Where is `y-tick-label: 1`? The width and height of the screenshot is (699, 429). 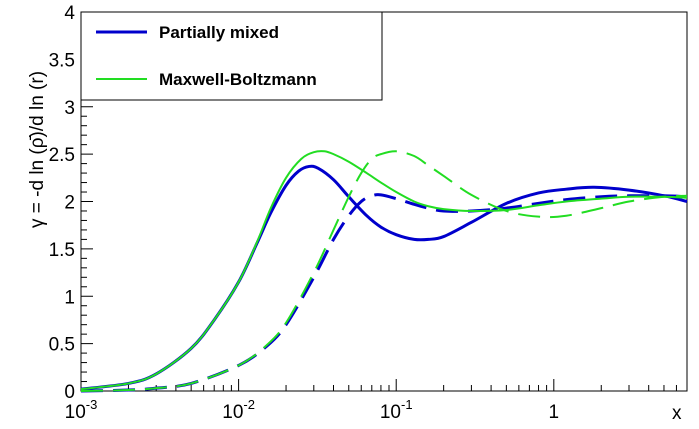 y-tick-label: 1 is located at coordinates (69, 297).